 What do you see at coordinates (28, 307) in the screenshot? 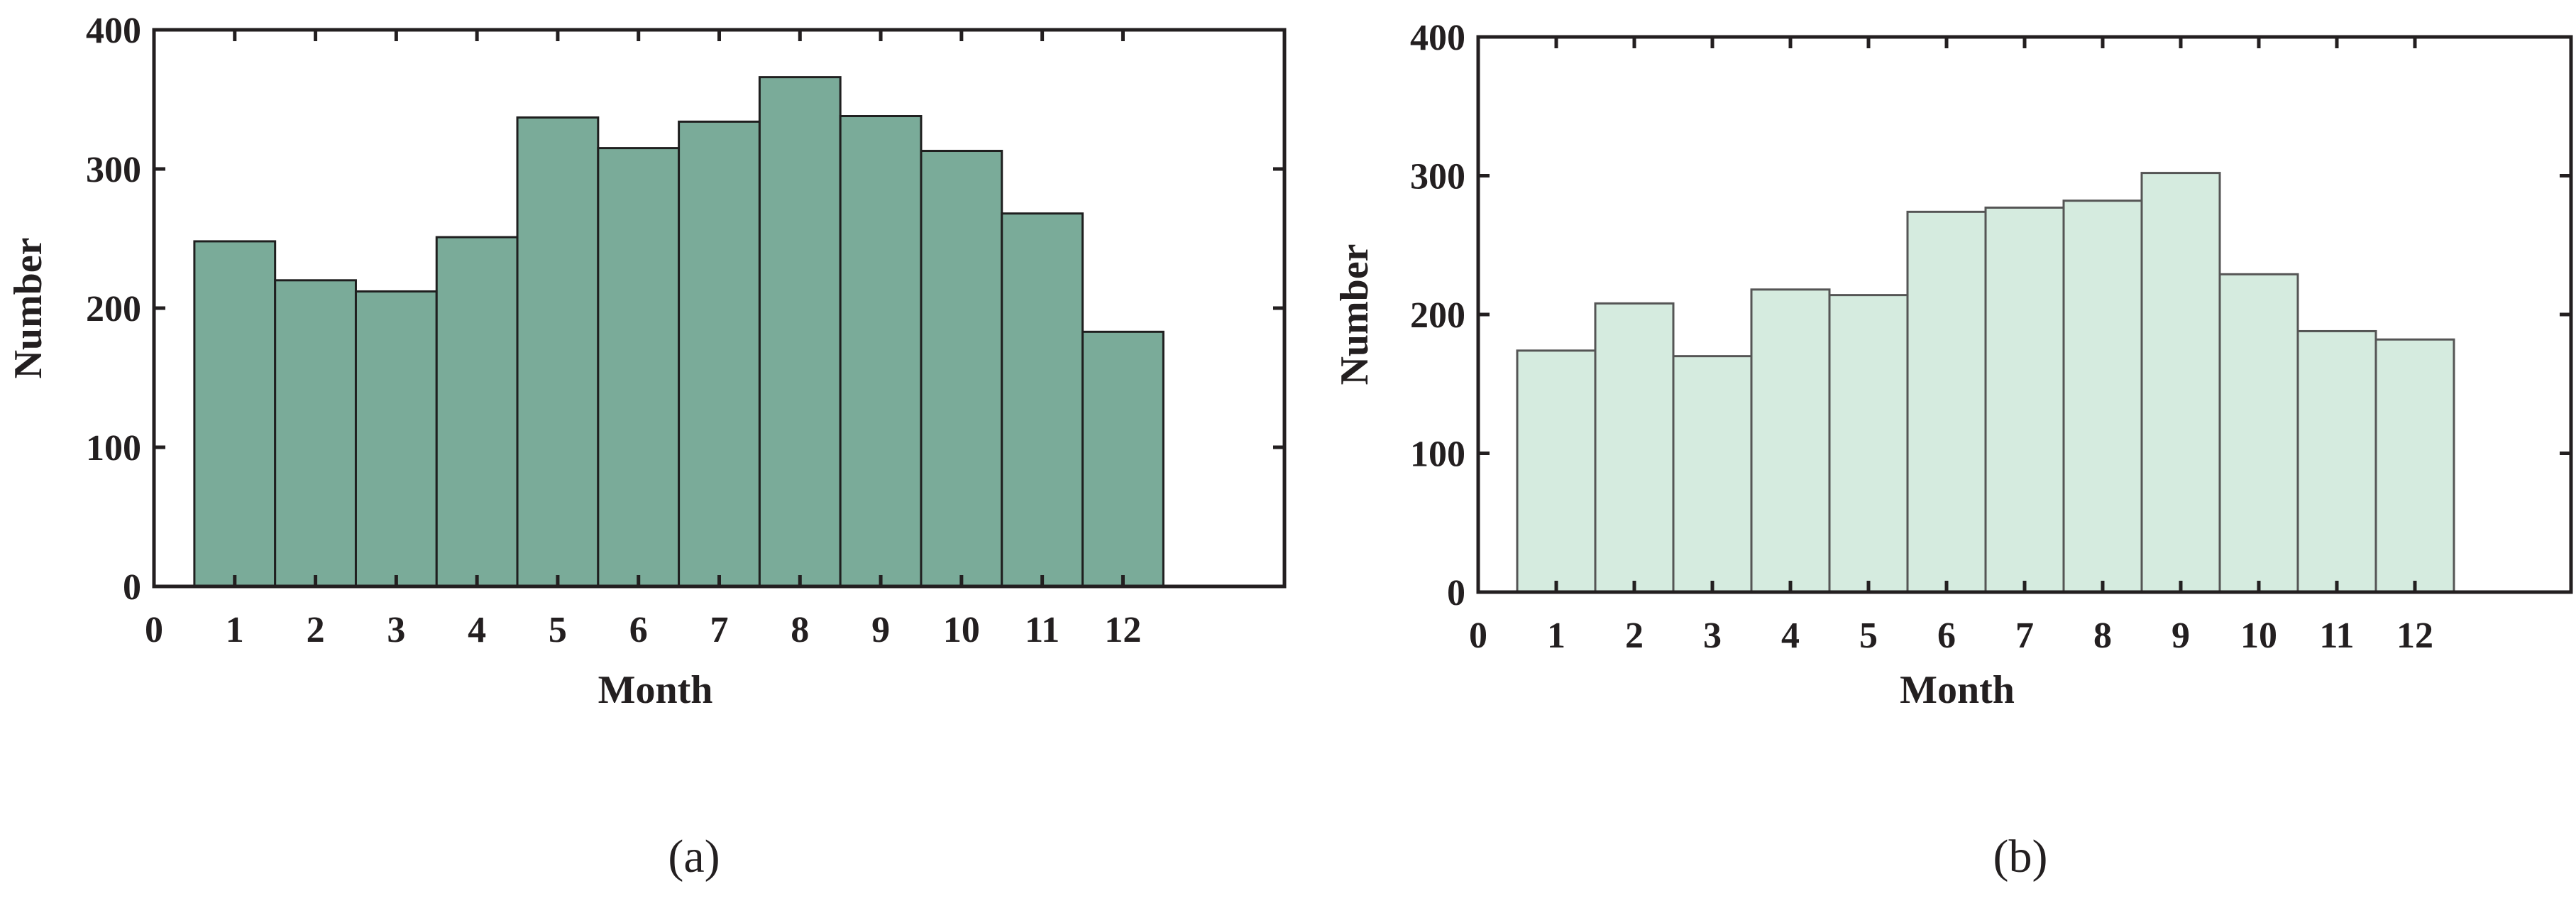
I see `chart-a-ylabel: Number` at bounding box center [28, 307].